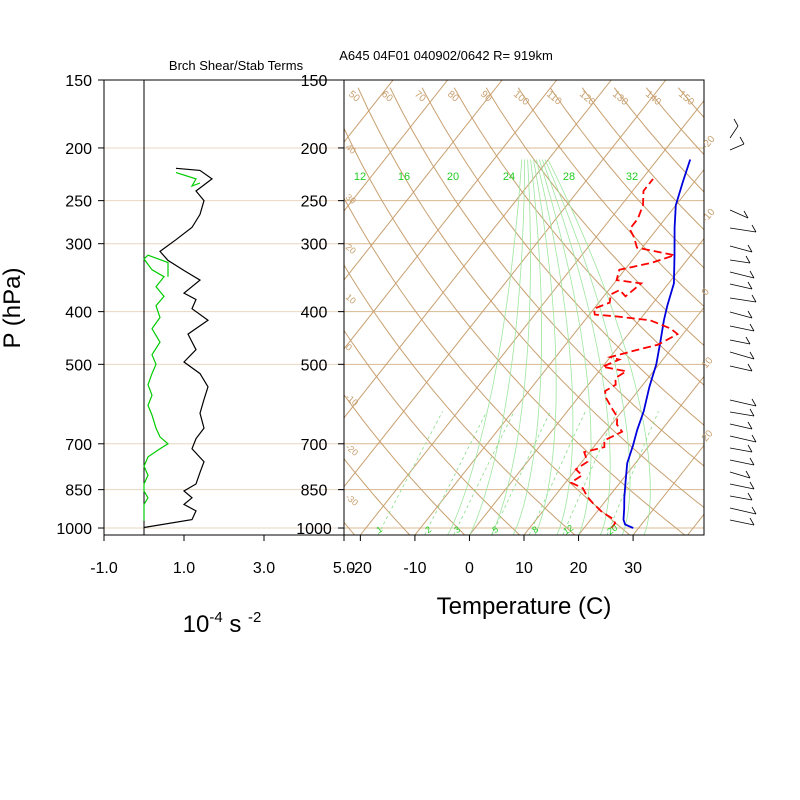 This screenshot has width=800, height=800. I want to click on skew-t-series, so click(630, 344).